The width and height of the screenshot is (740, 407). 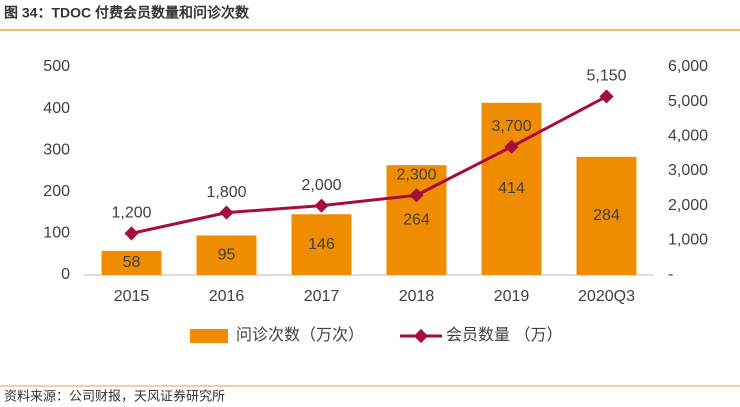 What do you see at coordinates (114, 395) in the screenshot?
I see `source: 资料来源：公司财报，天风证券研究所` at bounding box center [114, 395].